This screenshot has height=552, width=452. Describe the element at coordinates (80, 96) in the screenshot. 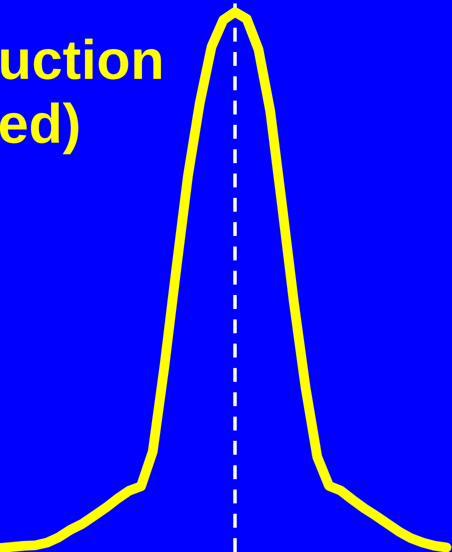

I see `text: uction ed)` at that location.